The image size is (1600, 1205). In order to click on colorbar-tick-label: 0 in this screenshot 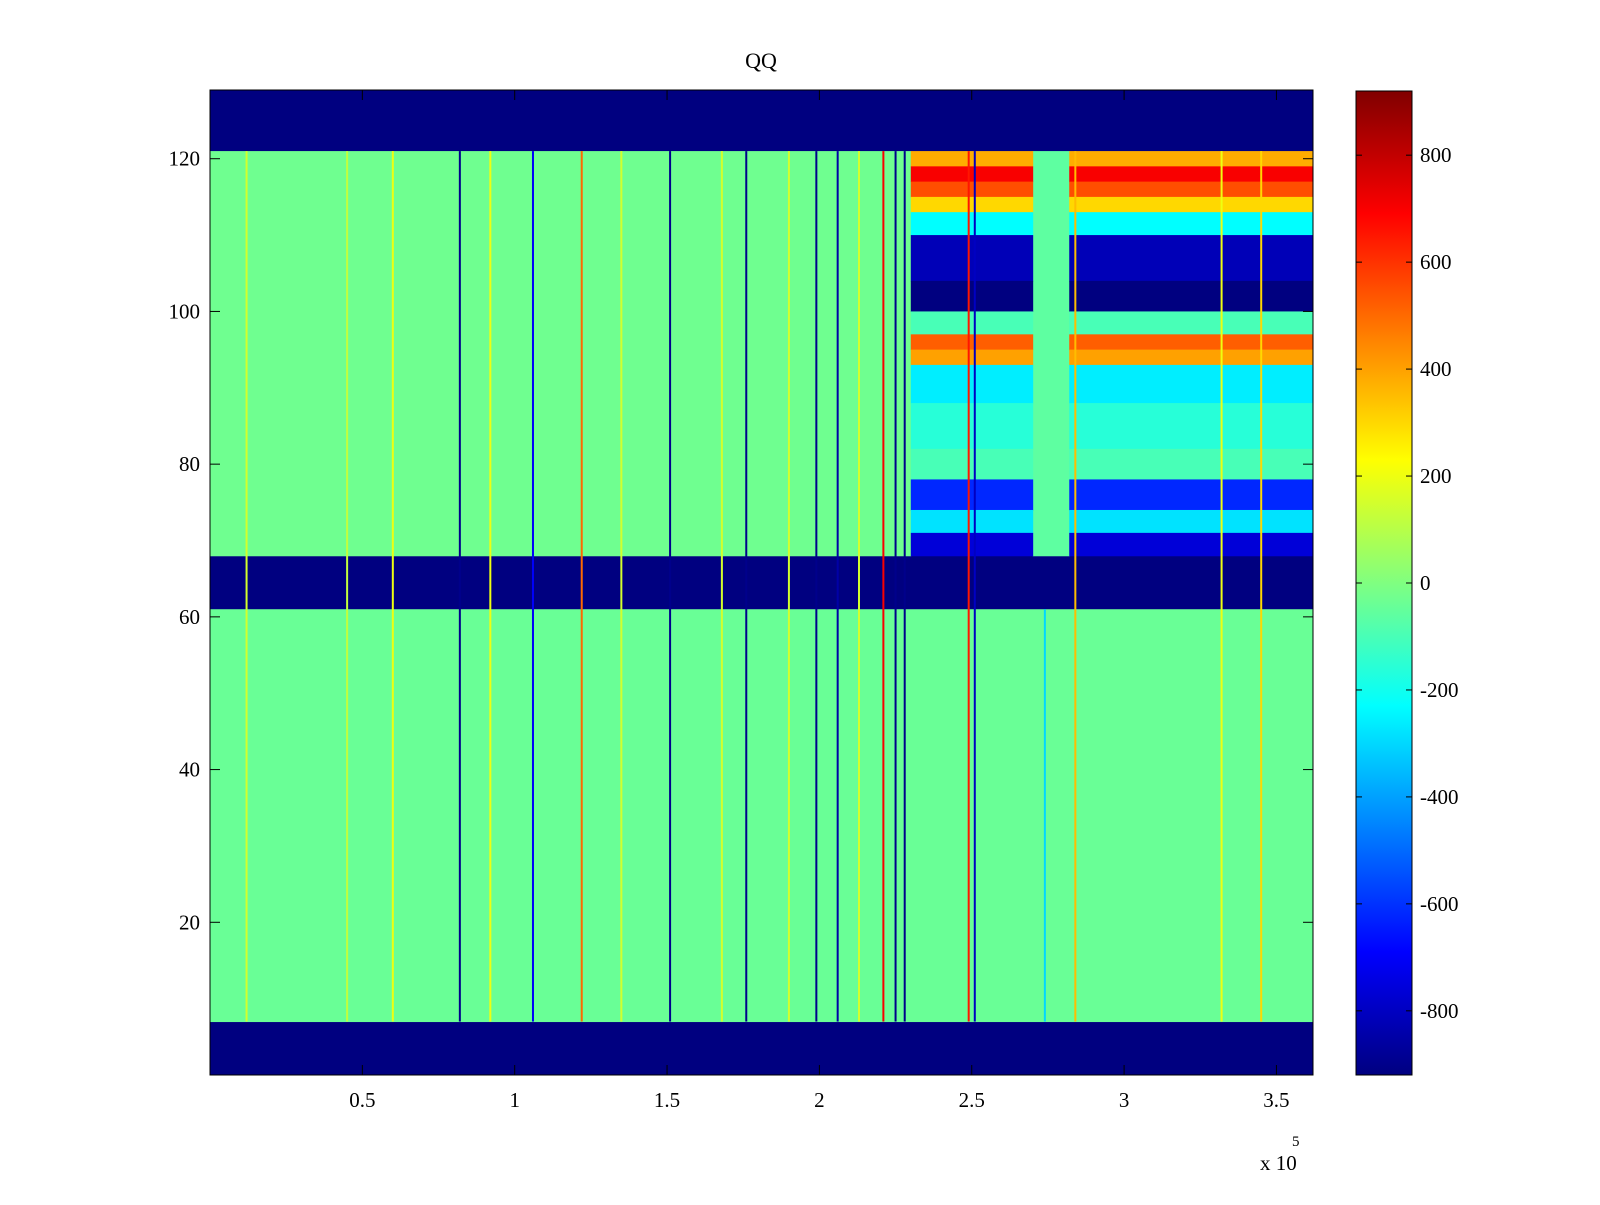, I will do `click(1425, 583)`.